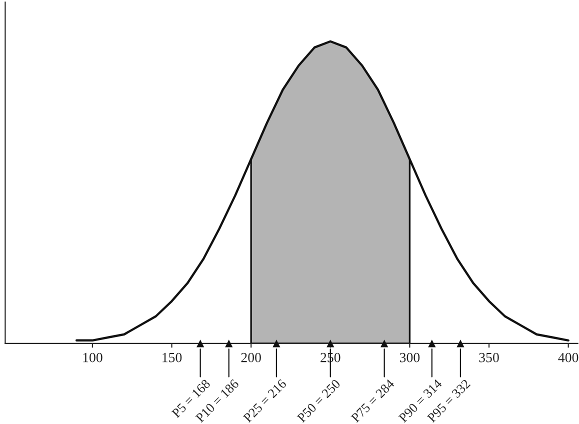 The height and width of the screenshot is (424, 579). What do you see at coordinates (372, 400) in the screenshot?
I see `annotation: P75 = 284` at bounding box center [372, 400].